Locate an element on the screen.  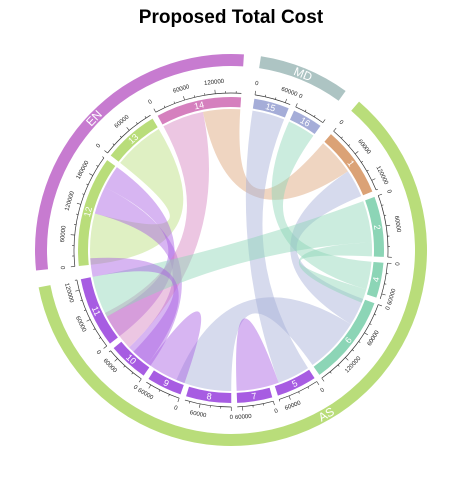
sector-label-7: 7 is located at coordinates (254, 396).